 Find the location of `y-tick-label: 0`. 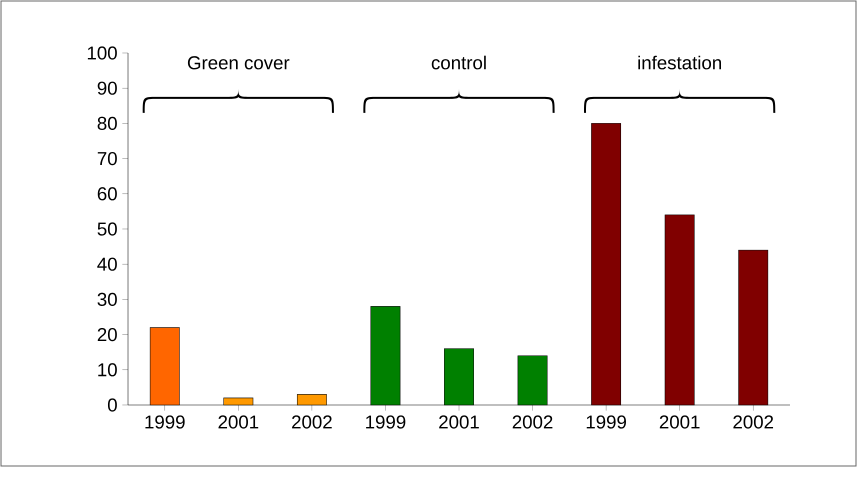

y-tick-label: 0 is located at coordinates (112, 405).